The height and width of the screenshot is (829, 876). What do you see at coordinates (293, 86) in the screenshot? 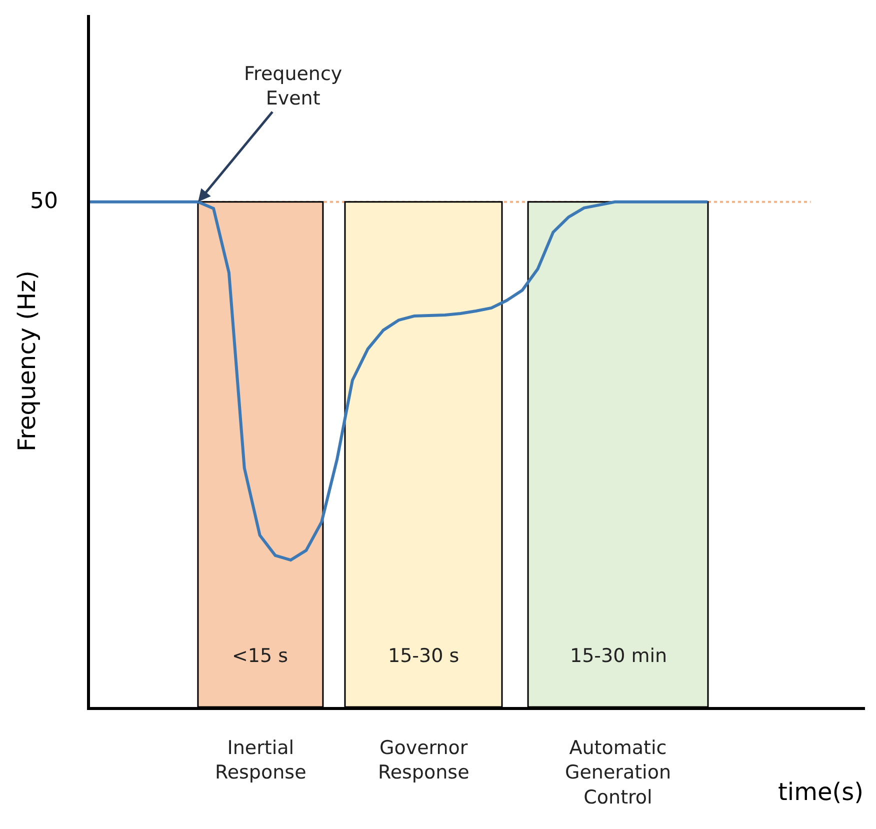
I see `text: Frequency Event` at bounding box center [293, 86].